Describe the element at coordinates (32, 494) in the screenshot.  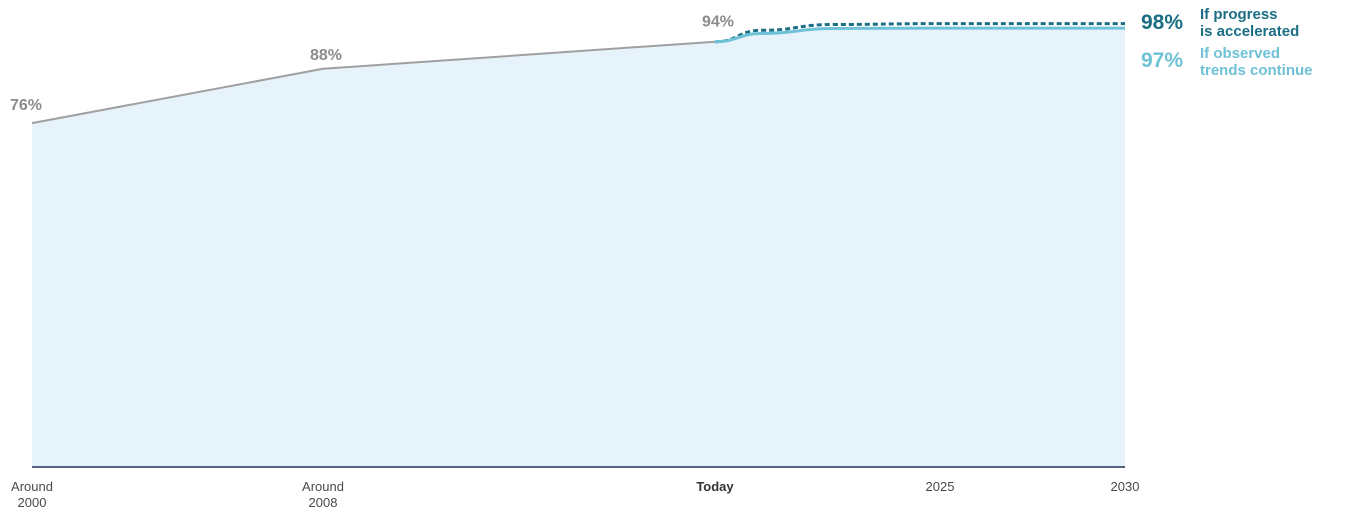
I see `x-tick-label-0: Around 2000` at that location.